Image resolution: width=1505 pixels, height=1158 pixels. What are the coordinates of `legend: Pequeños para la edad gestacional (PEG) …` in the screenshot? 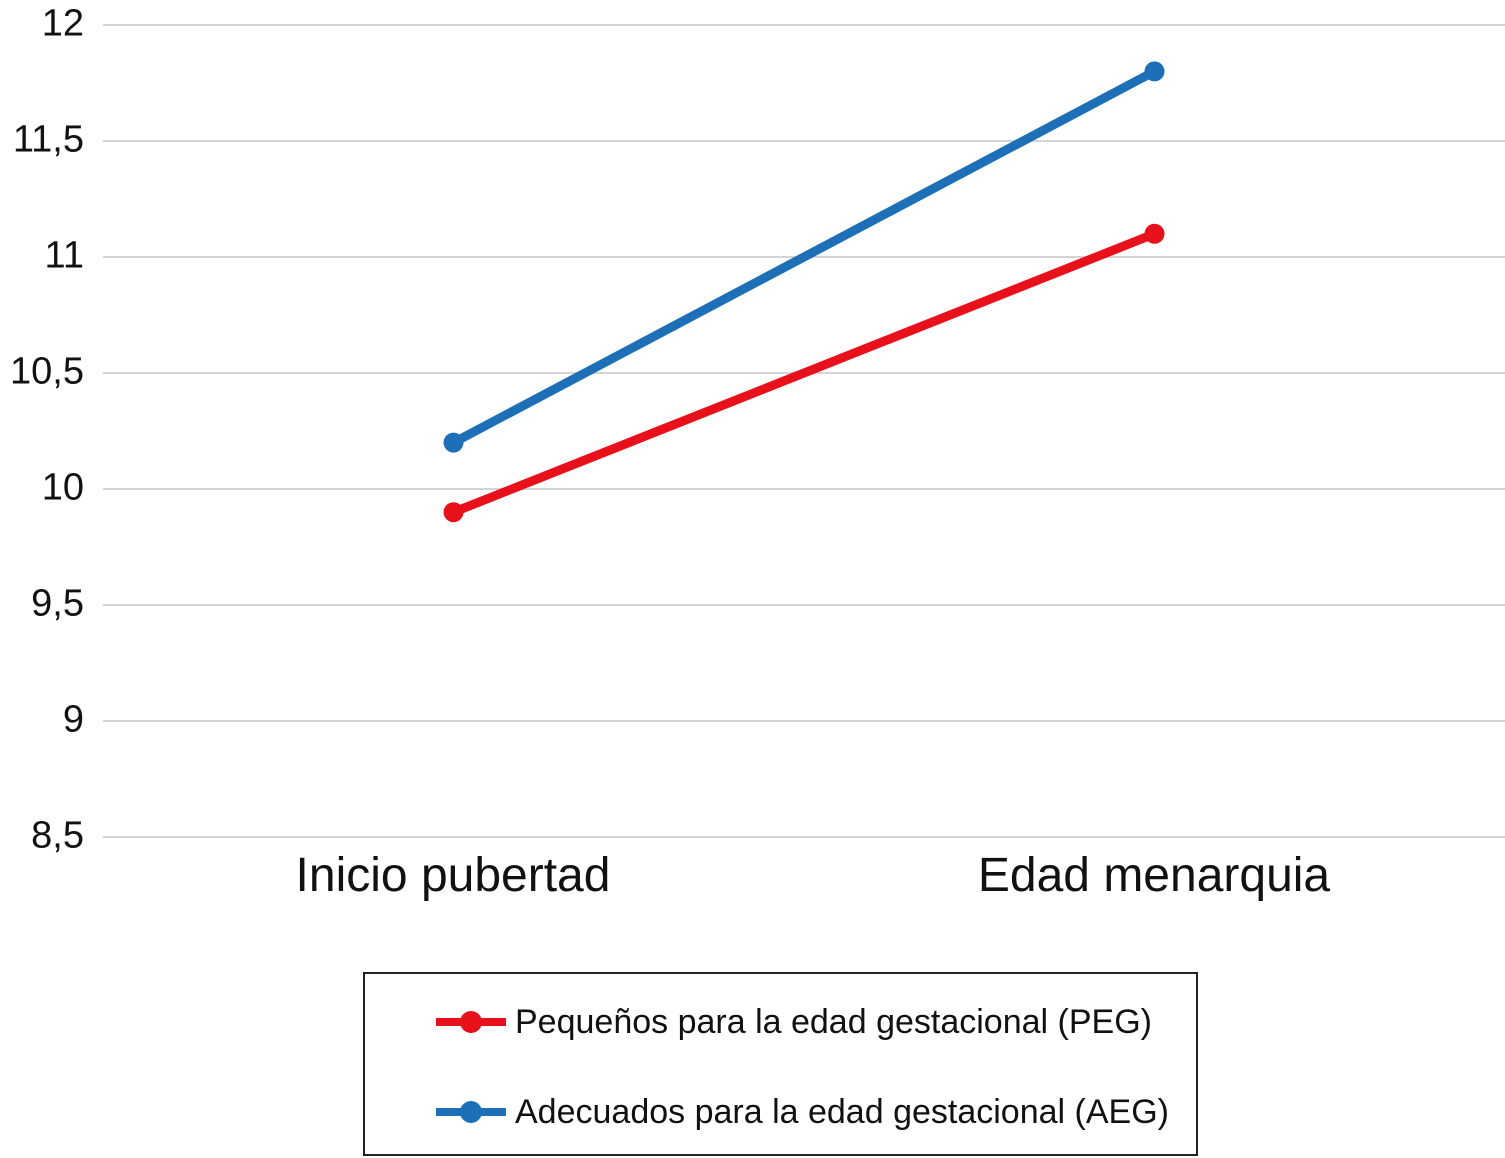 It's located at (780, 1064).